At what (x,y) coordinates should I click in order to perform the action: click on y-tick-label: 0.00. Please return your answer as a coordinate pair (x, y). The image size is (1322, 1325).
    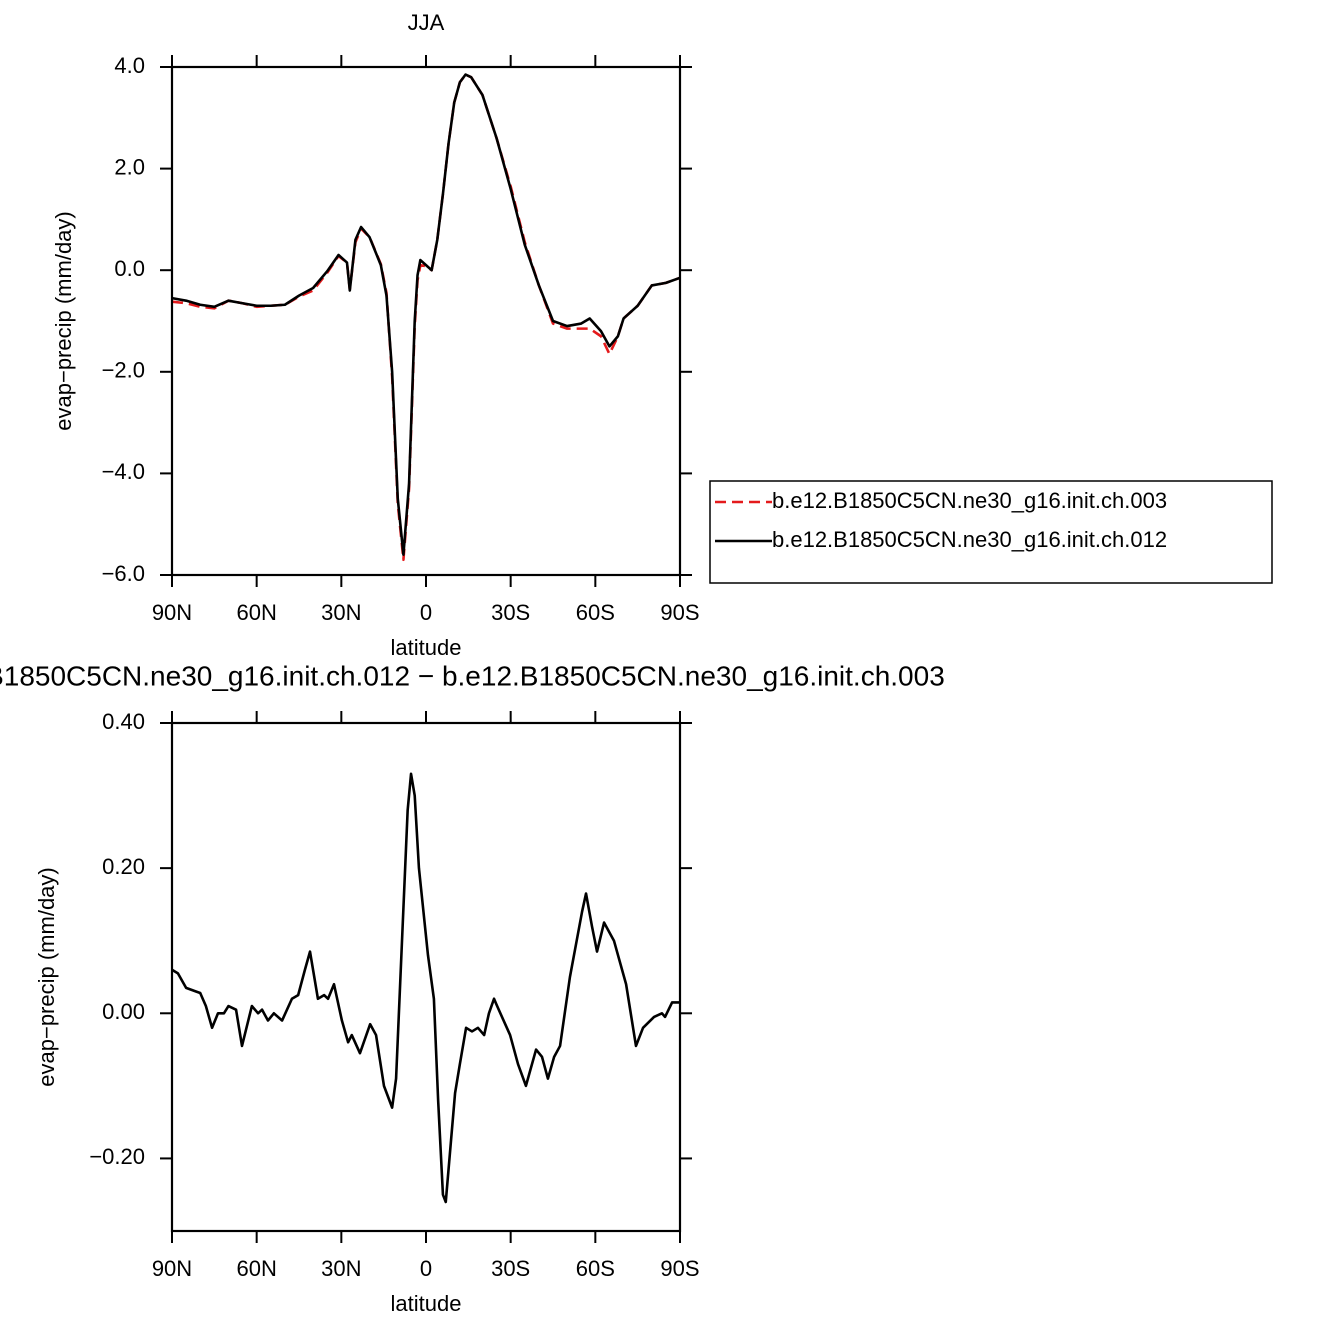
    Looking at the image, I should click on (123, 1011).